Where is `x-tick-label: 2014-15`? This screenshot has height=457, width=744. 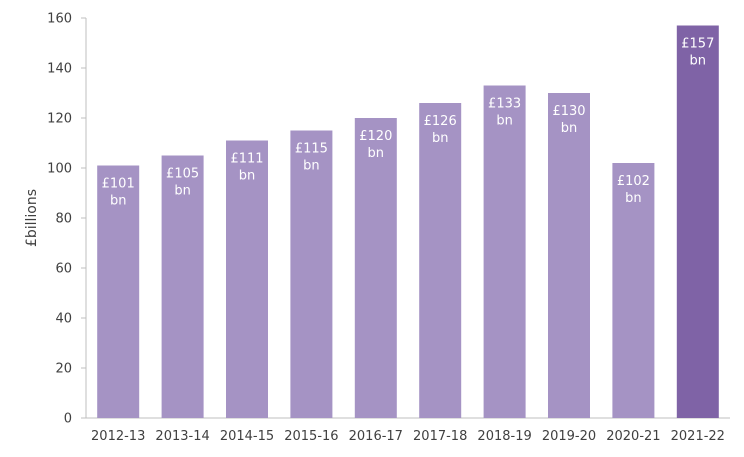
x-tick-label: 2014-15 is located at coordinates (247, 436).